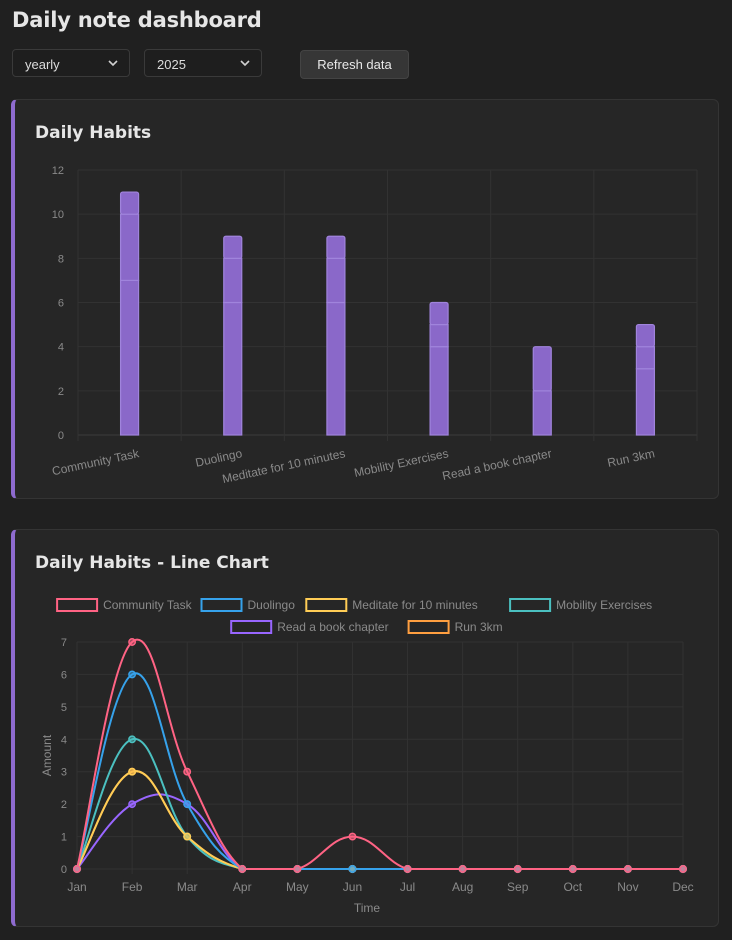 This screenshot has height=940, width=732. Describe the element at coordinates (61, 259) in the screenshot. I see `y-tick-label: 8` at that location.